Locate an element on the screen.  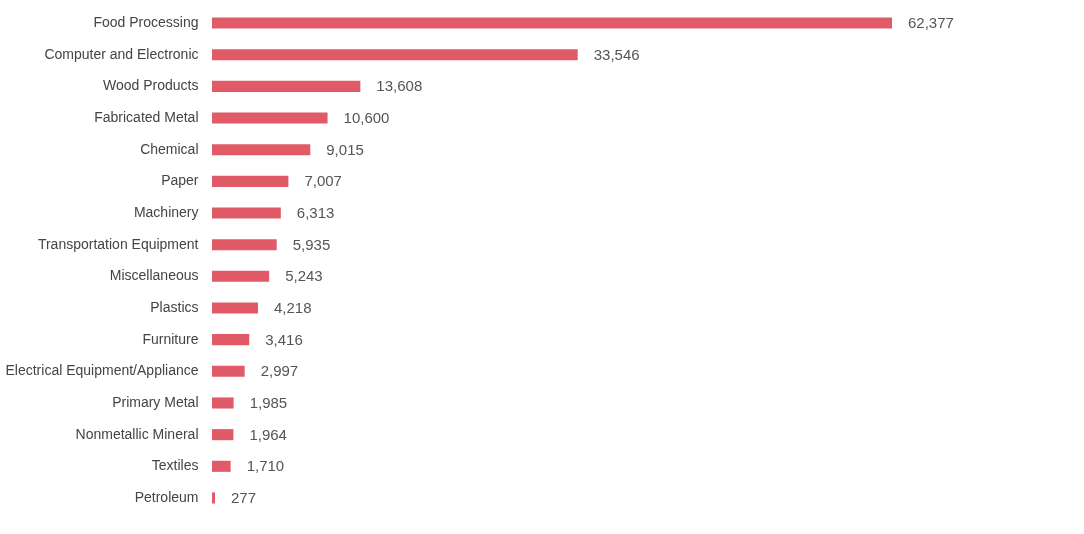
y-tick-label: Plastics is located at coordinates (174, 306).